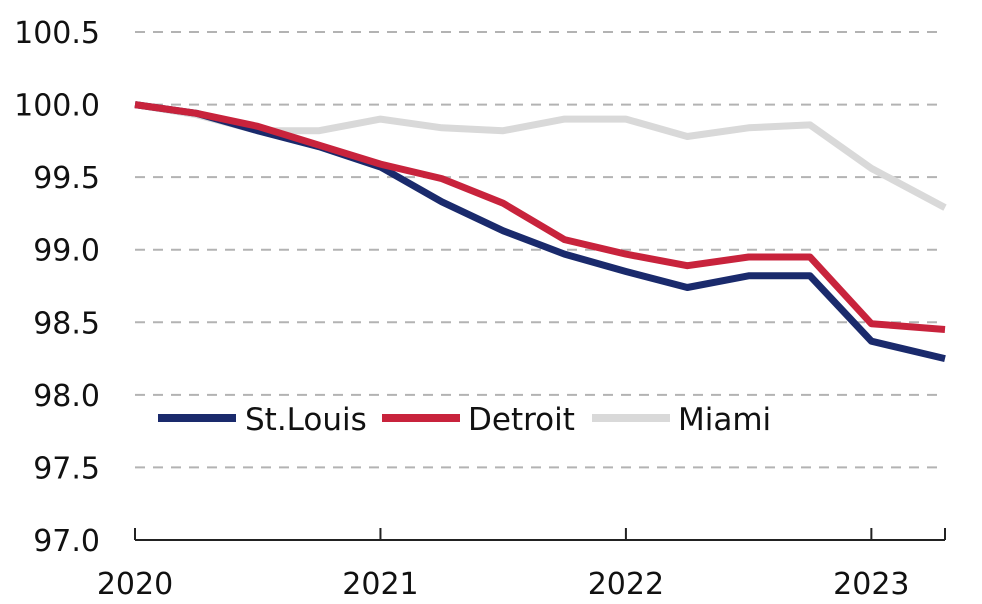 The width and height of the screenshot is (982, 604). What do you see at coordinates (306, 420) in the screenshot?
I see `legend-label-stlouis: St.Louis` at bounding box center [306, 420].